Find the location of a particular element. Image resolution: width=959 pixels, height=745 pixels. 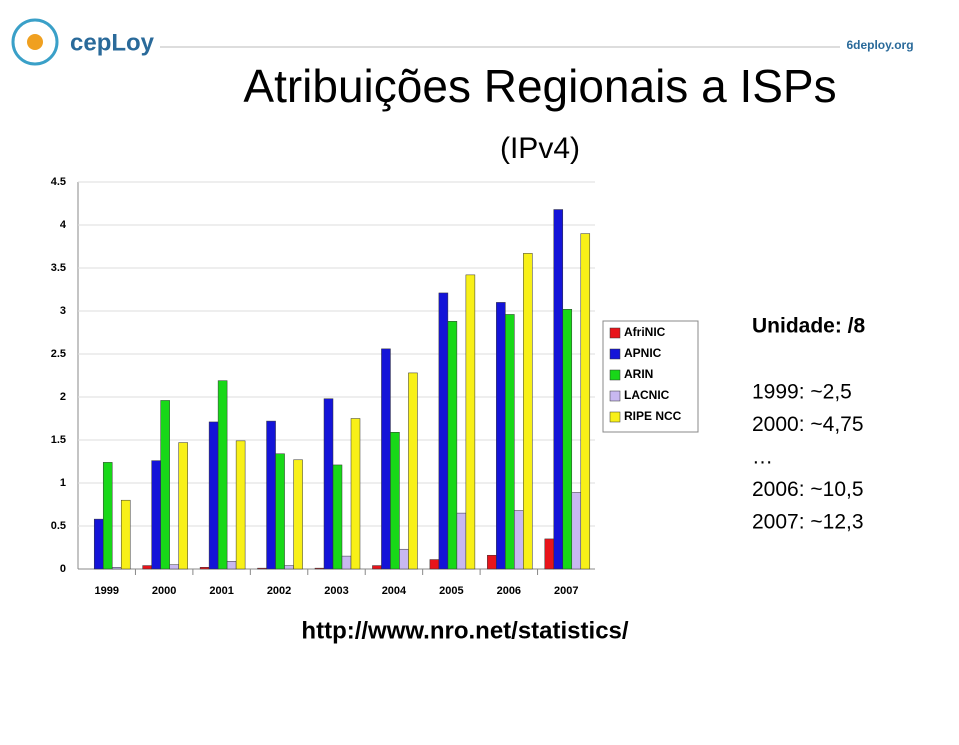

svg-text: cepLoy is located at coordinates (112, 42).